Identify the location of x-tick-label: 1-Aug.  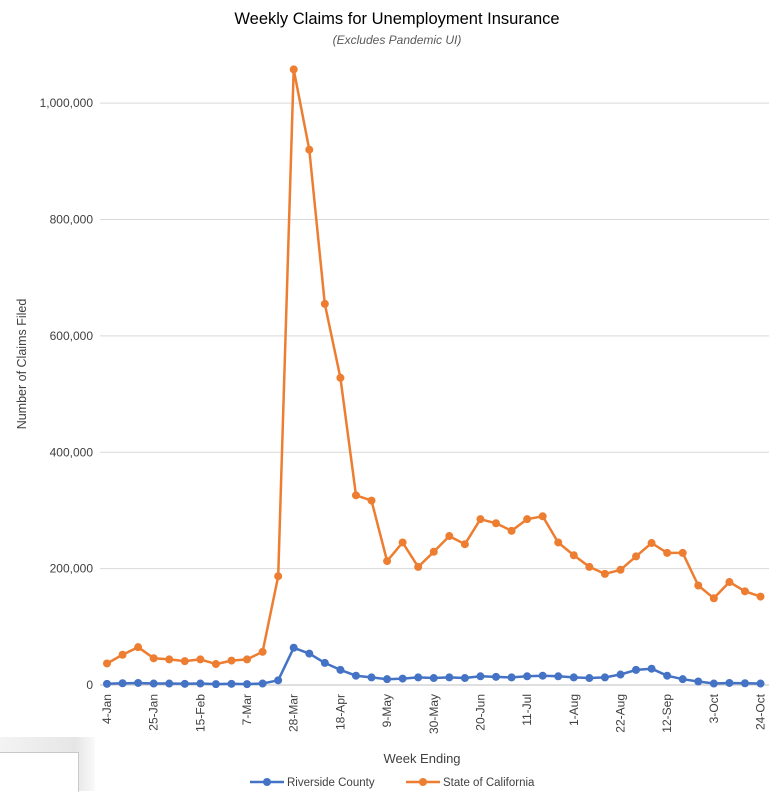
(574, 710).